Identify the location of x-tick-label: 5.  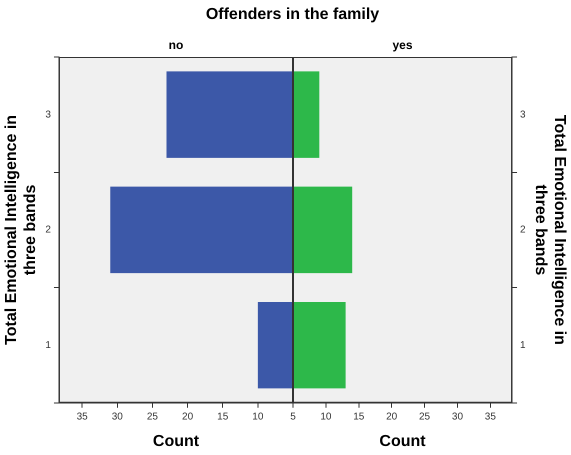
(293, 417).